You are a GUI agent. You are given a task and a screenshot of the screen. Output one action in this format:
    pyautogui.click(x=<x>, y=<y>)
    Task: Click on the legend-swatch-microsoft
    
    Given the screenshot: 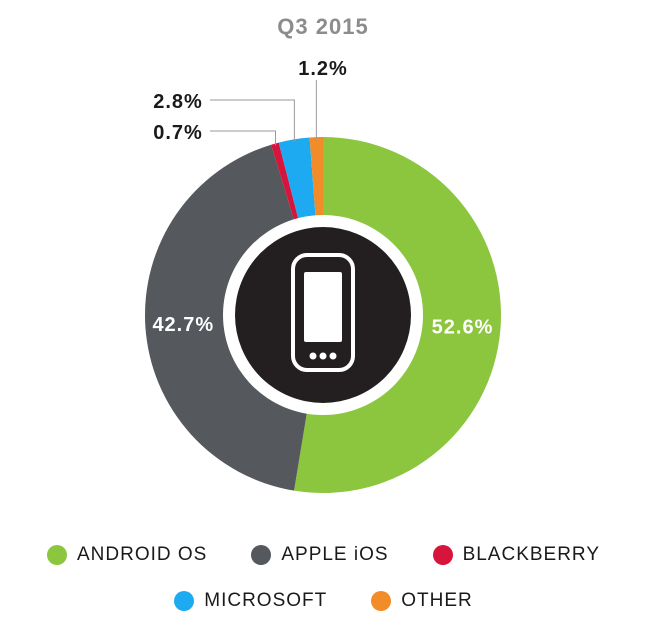 What is the action you would take?
    pyautogui.click(x=184, y=601)
    